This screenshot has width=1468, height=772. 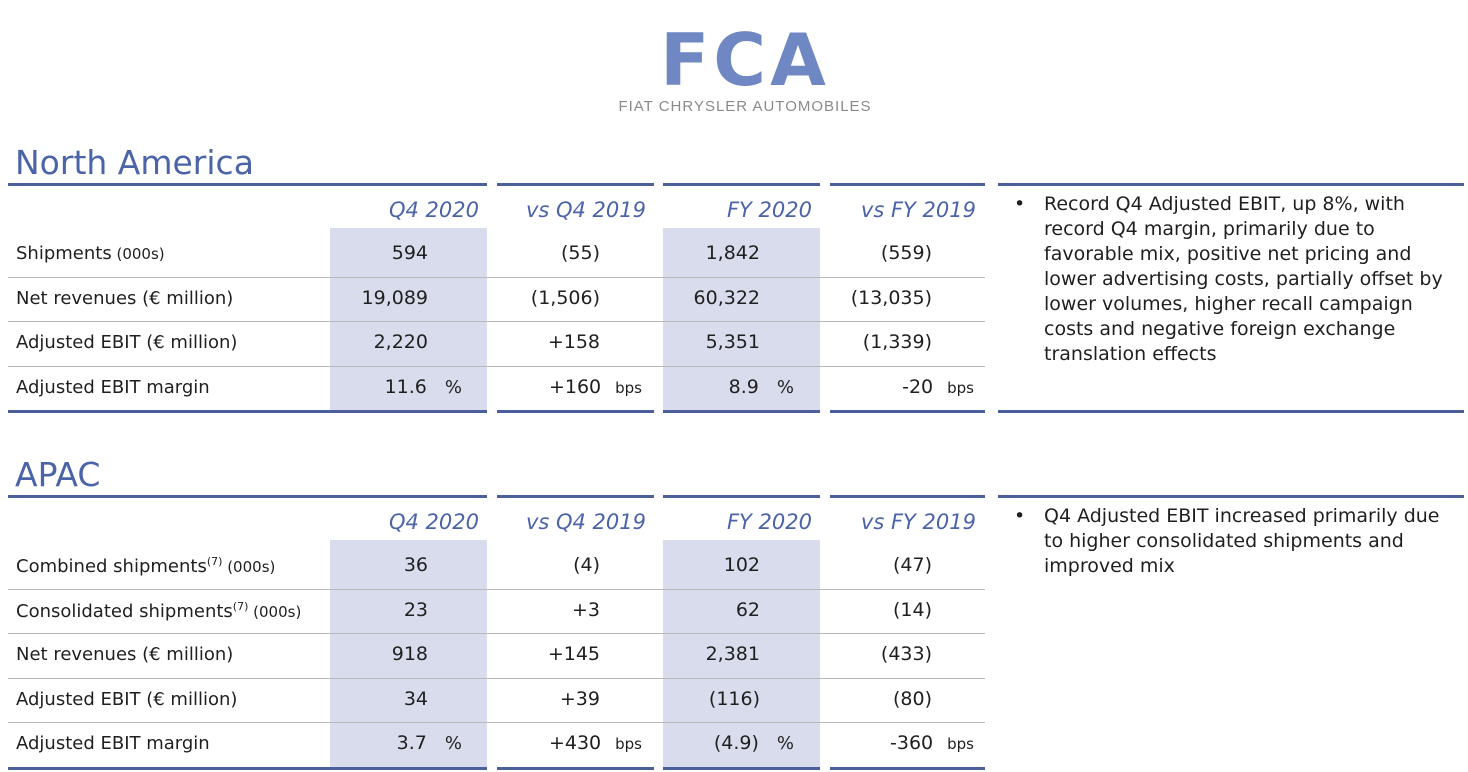 I want to click on value-cell: (55), so click(x=580, y=253).